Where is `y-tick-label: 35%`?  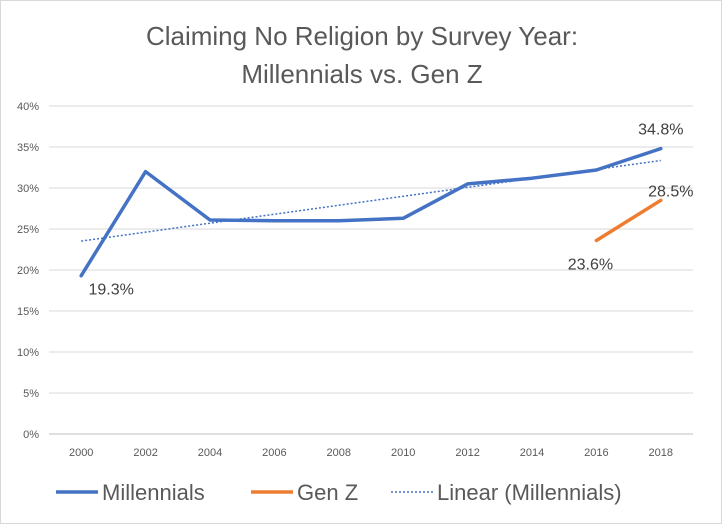
y-tick-label: 35% is located at coordinates (28, 148).